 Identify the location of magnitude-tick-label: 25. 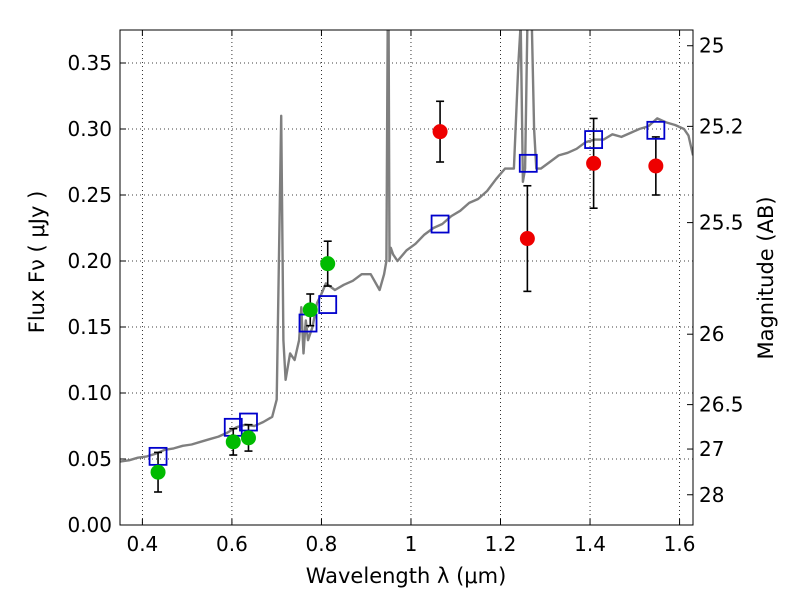
(711, 46).